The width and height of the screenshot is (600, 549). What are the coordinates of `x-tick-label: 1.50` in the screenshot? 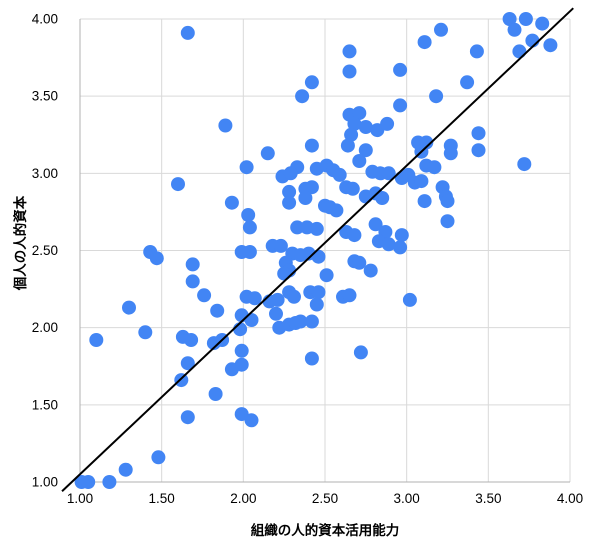 It's located at (162, 498).